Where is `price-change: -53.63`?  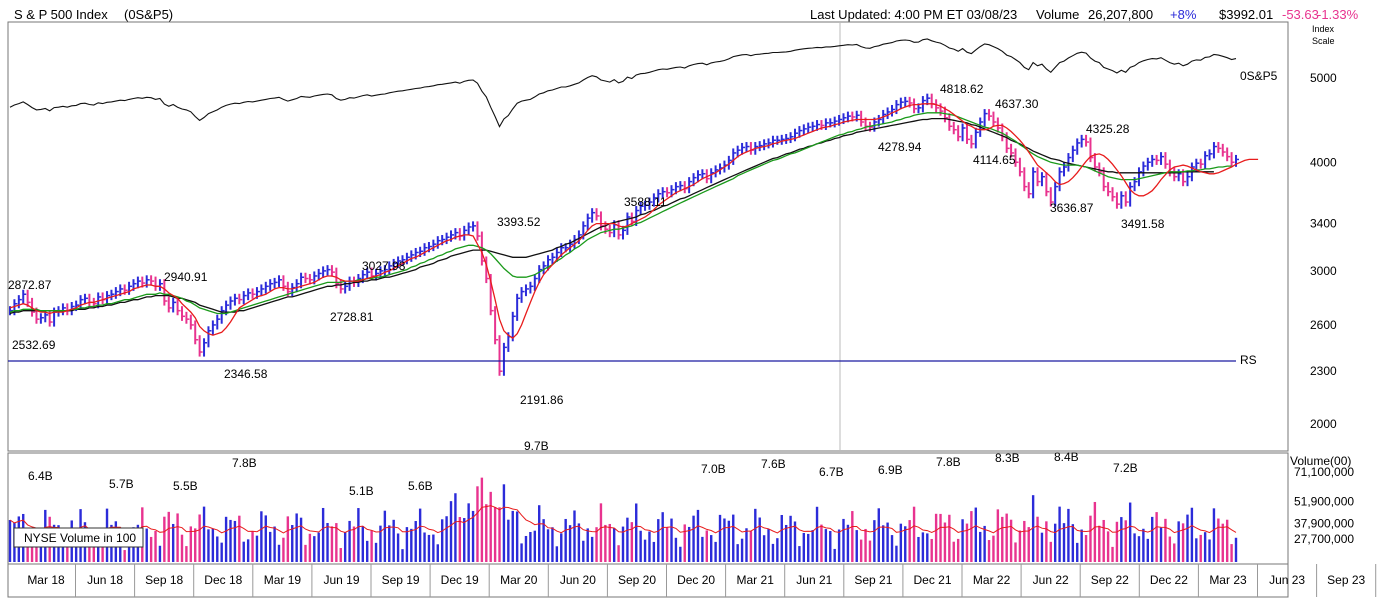 price-change: -53.63 is located at coordinates (1300, 14).